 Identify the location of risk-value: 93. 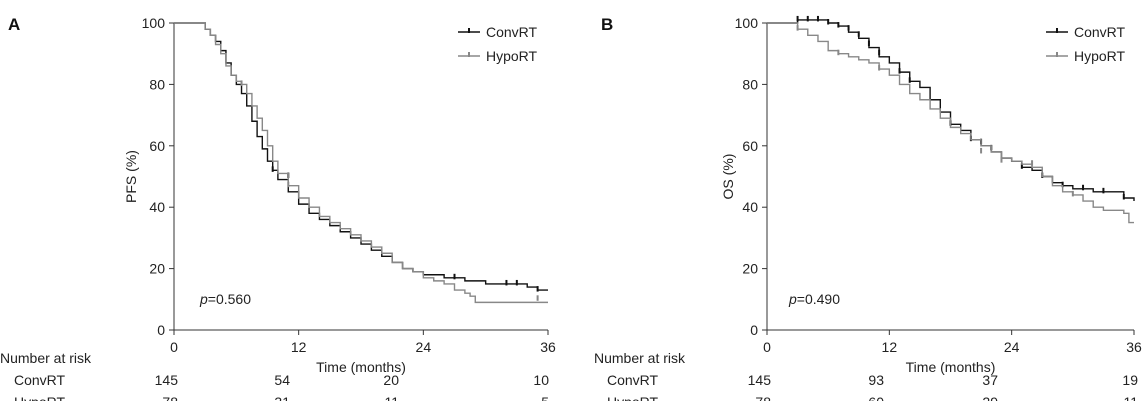
(876, 380).